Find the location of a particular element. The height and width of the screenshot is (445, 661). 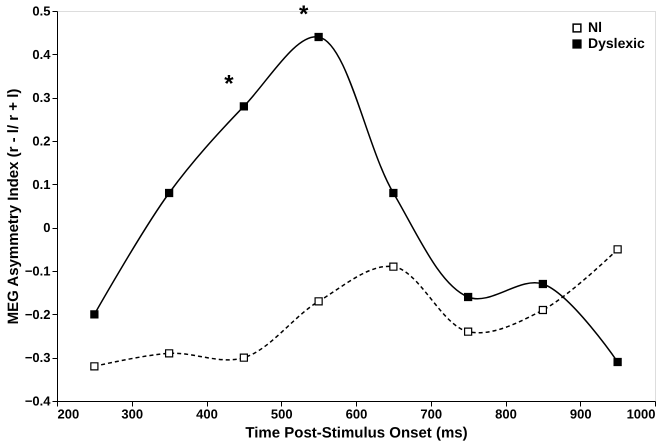

y-tick-label: −0.4 is located at coordinates (38, 401).